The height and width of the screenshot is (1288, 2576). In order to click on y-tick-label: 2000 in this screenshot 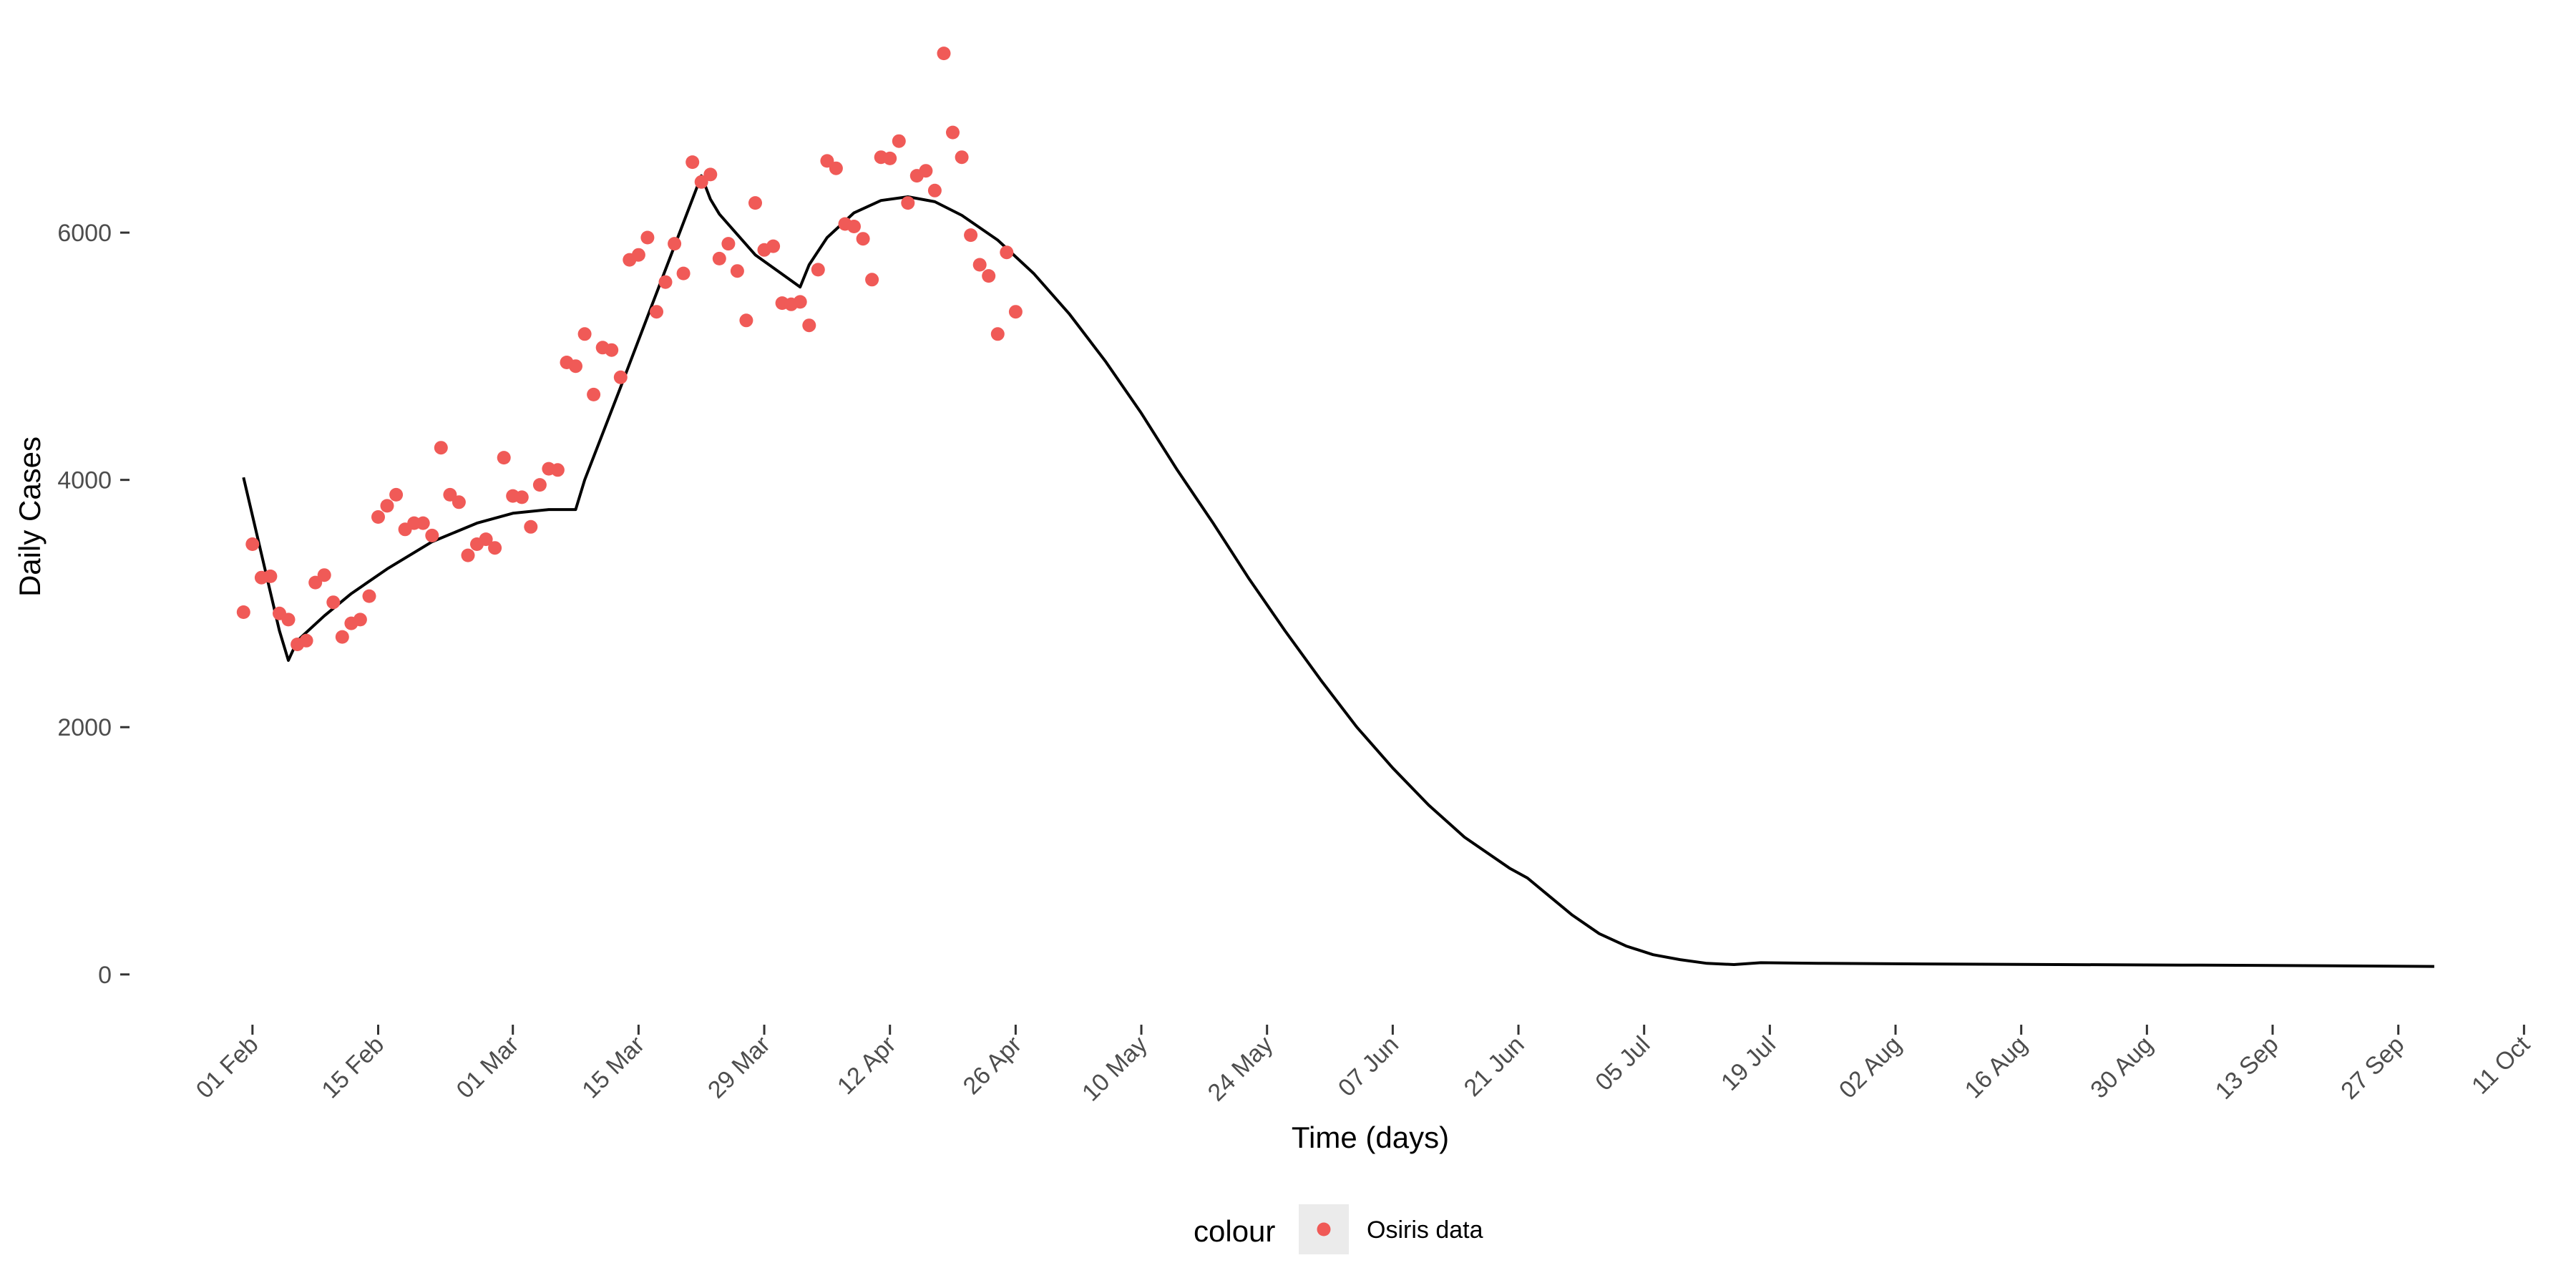, I will do `click(84, 727)`.